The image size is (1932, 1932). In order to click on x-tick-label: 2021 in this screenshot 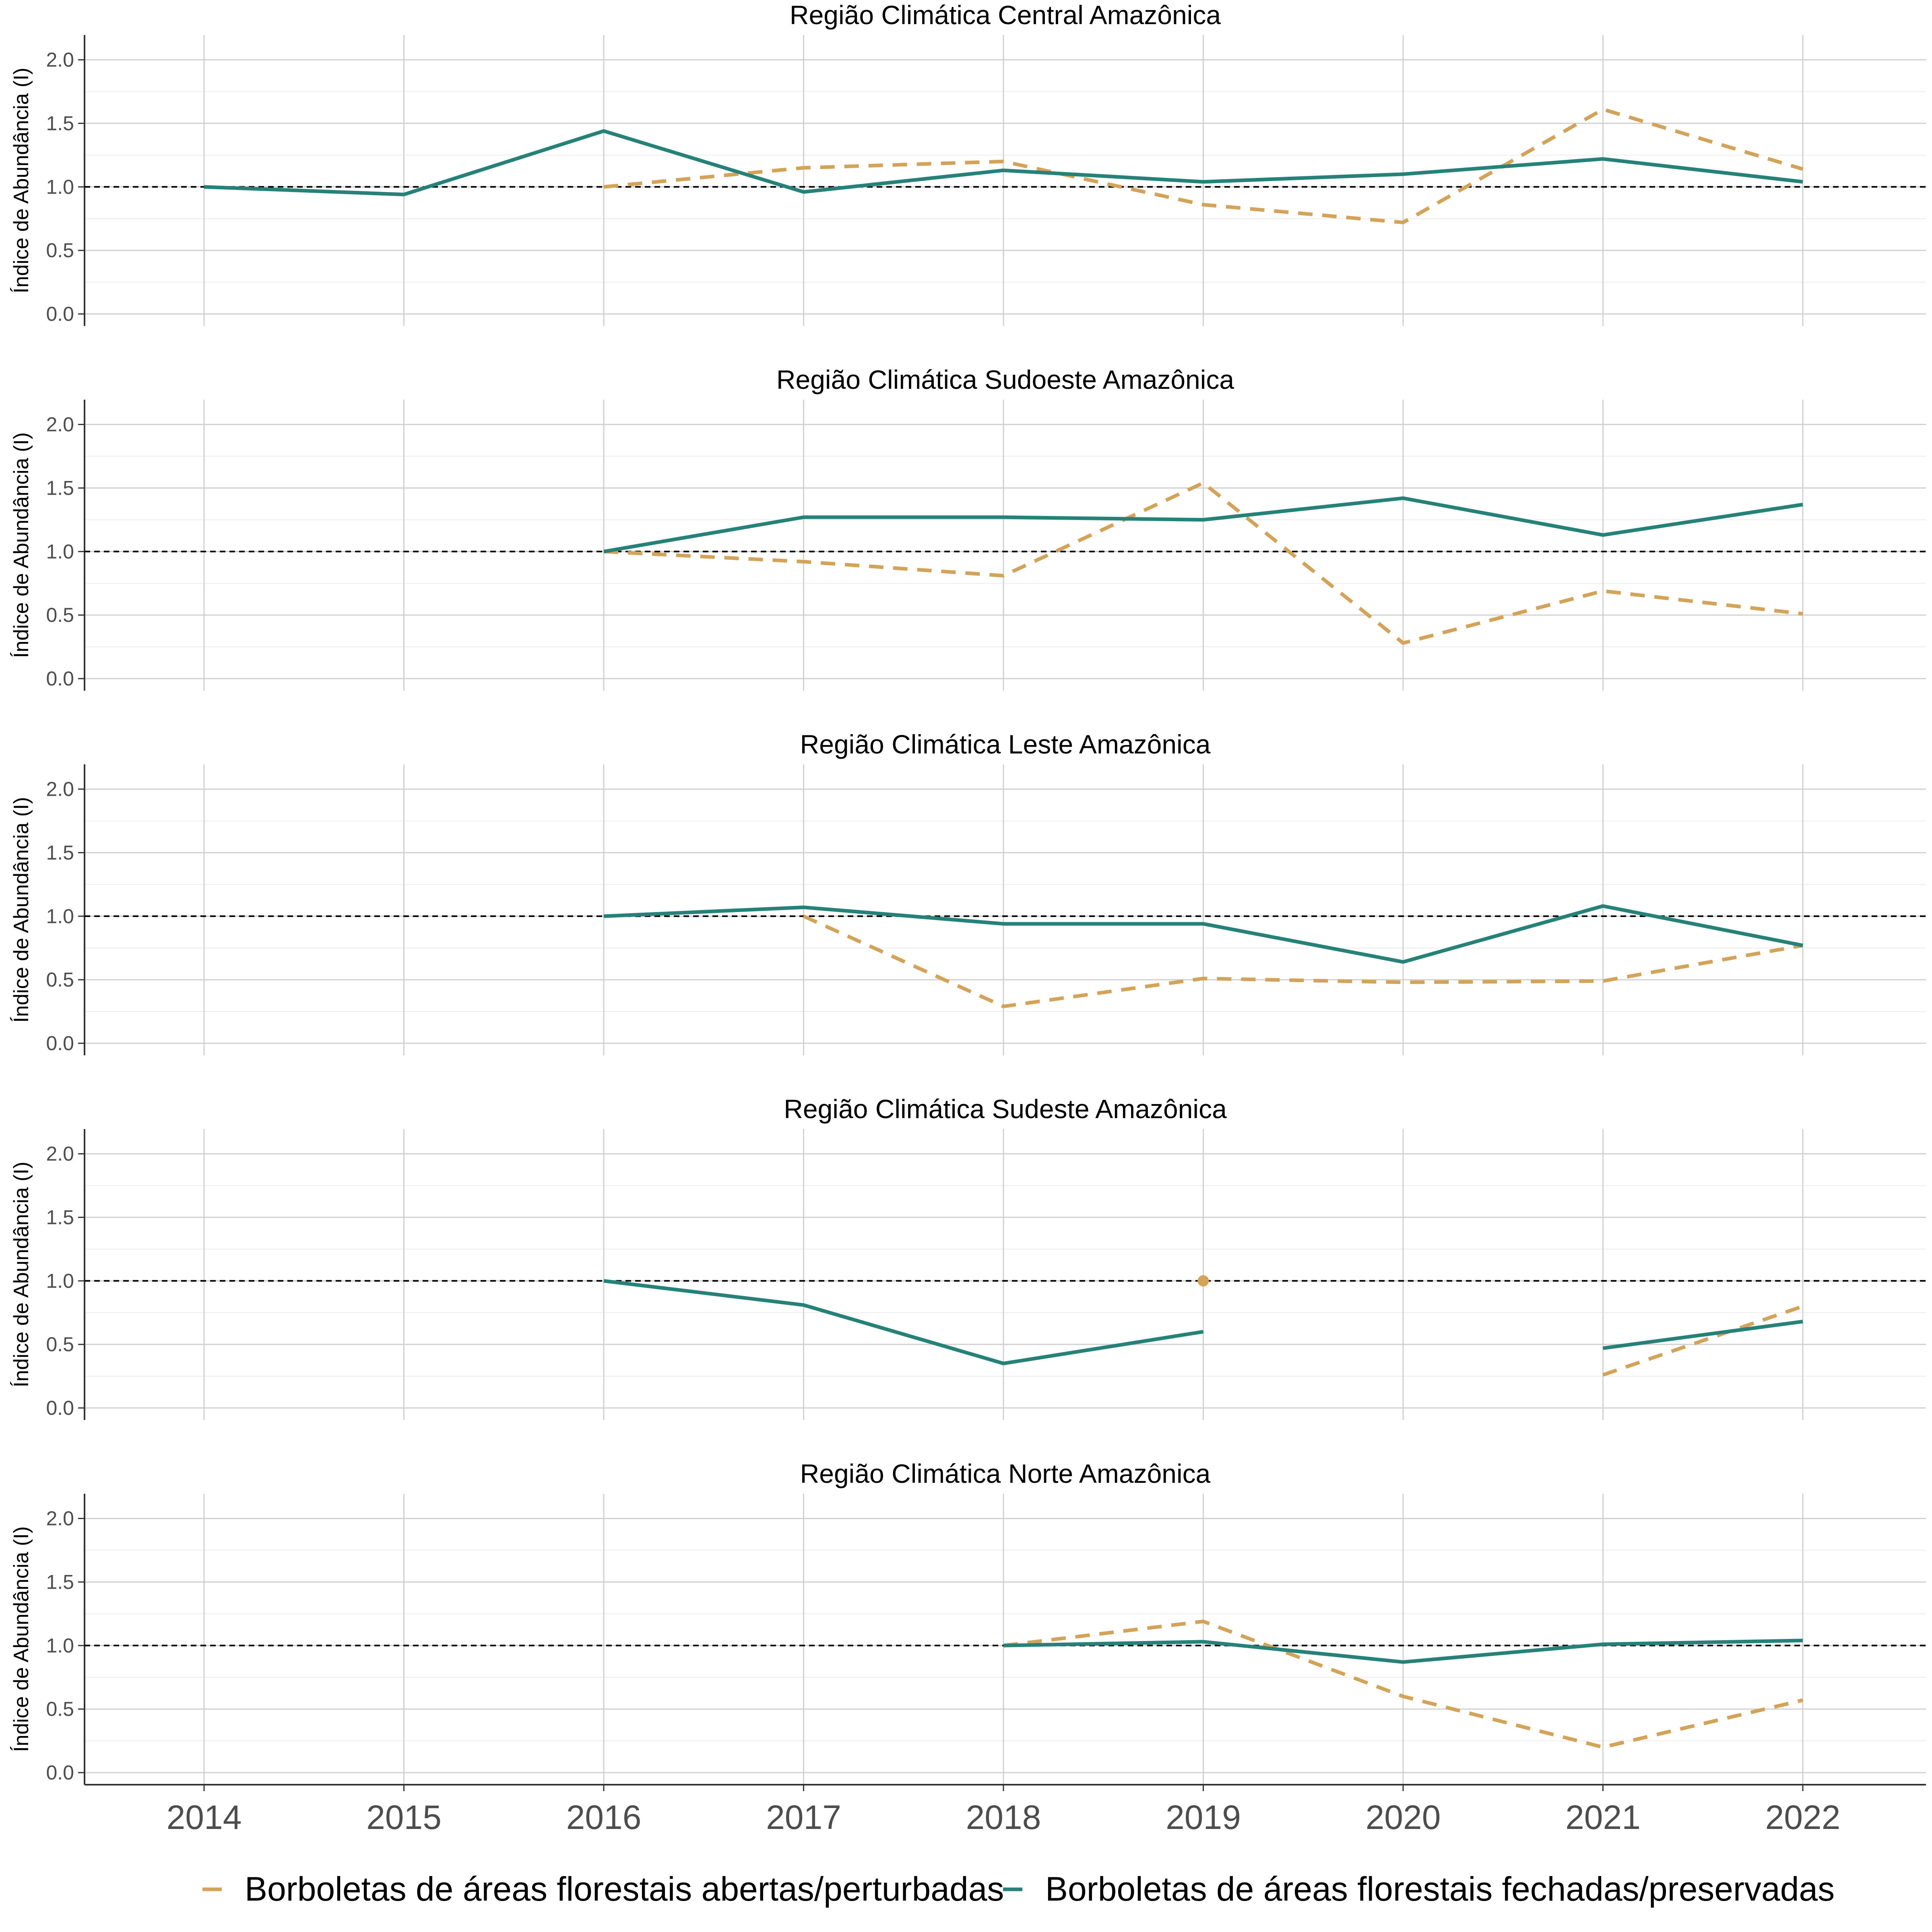, I will do `click(1603, 1817)`.